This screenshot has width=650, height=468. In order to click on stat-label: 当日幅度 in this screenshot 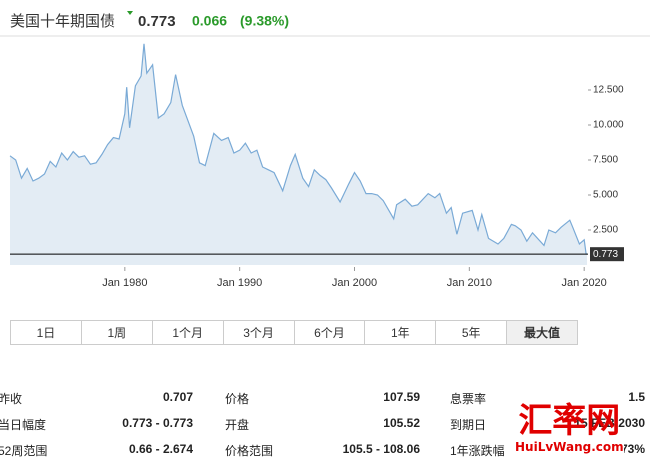, I will do `click(23, 425)`.